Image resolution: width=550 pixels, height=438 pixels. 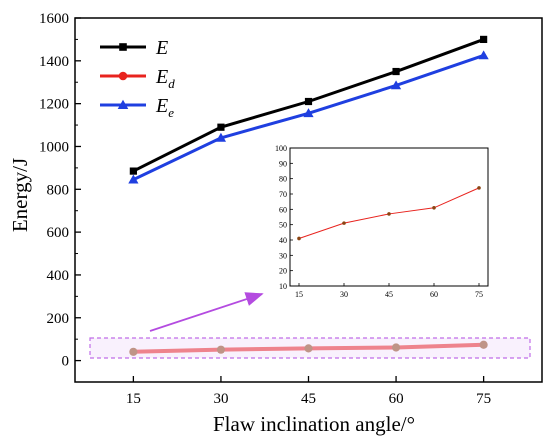 What do you see at coordinates (396, 399) in the screenshot?
I see `x-tick-label: 60` at bounding box center [396, 399].